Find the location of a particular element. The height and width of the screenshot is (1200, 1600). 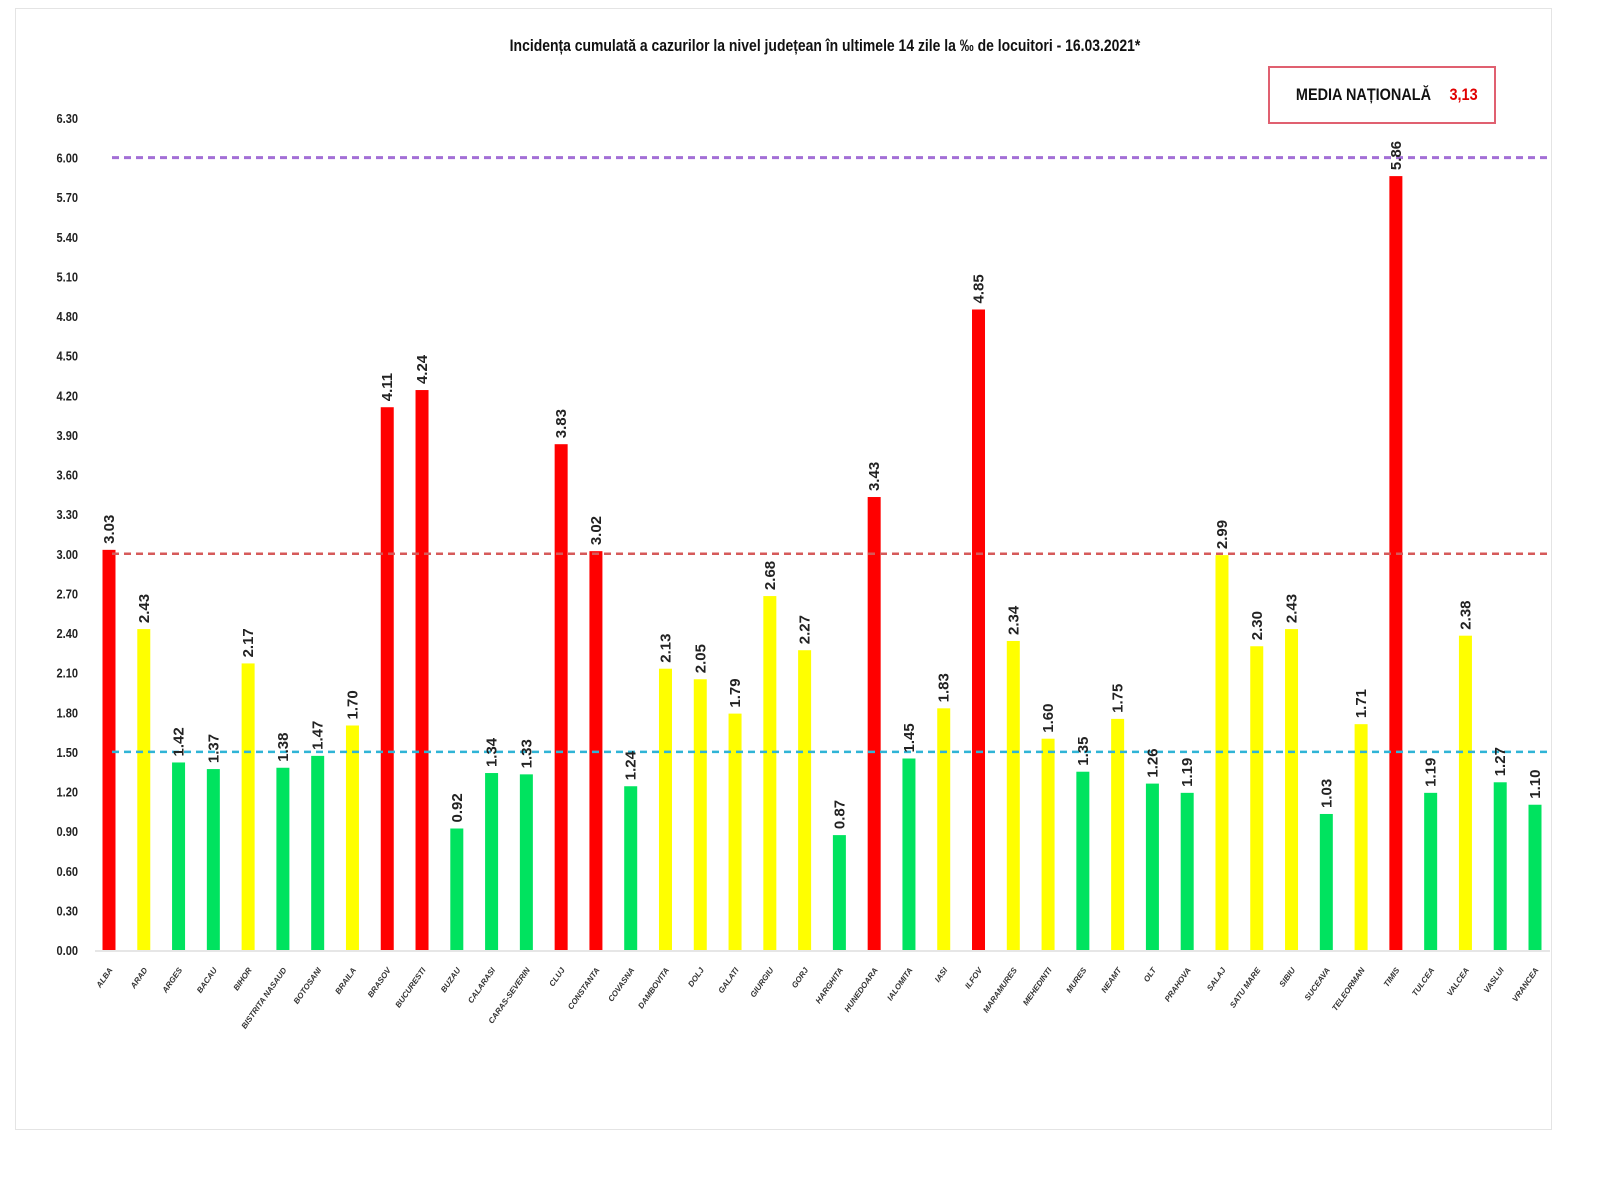

category-label: BRASOV is located at coordinates (379, 982).